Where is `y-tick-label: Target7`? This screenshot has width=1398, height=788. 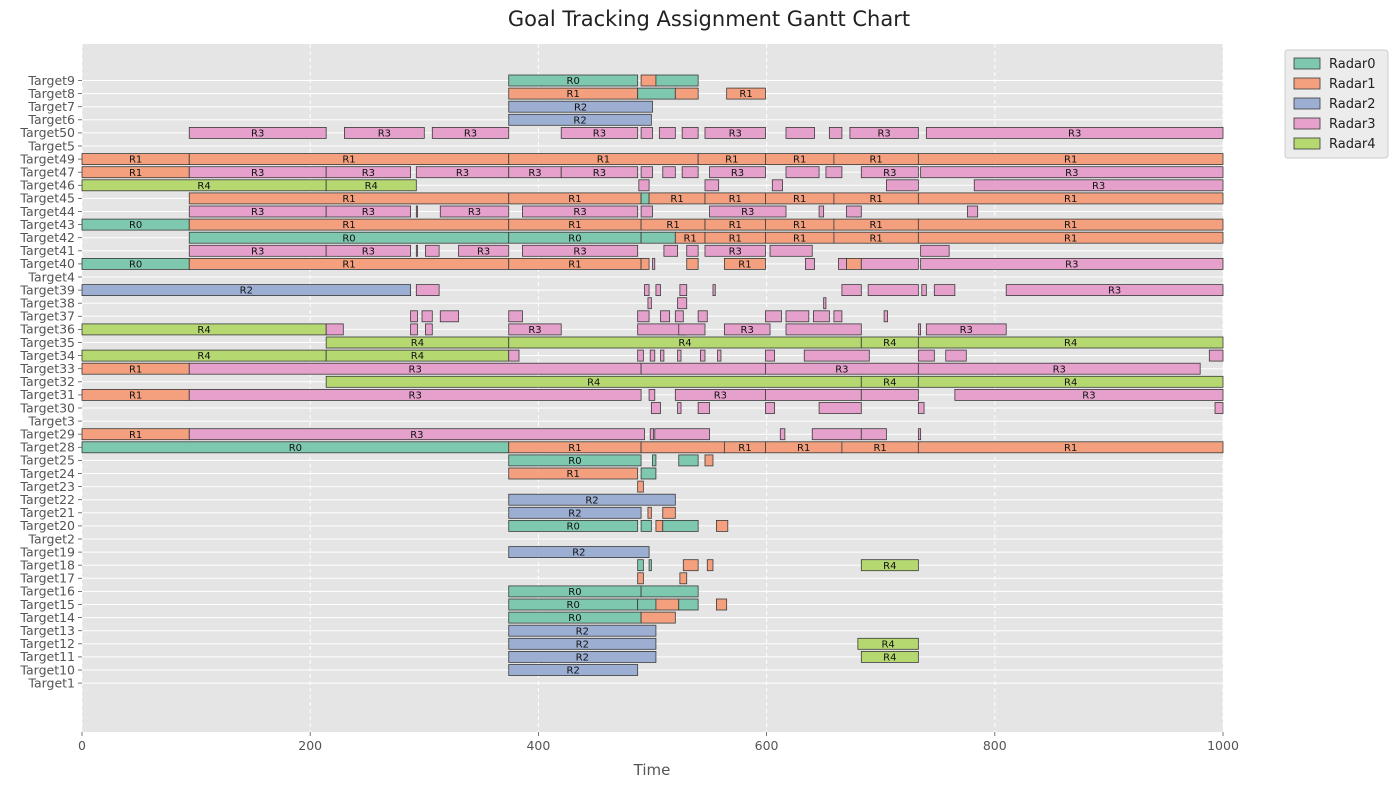
y-tick-label: Target7 is located at coordinates (51, 106).